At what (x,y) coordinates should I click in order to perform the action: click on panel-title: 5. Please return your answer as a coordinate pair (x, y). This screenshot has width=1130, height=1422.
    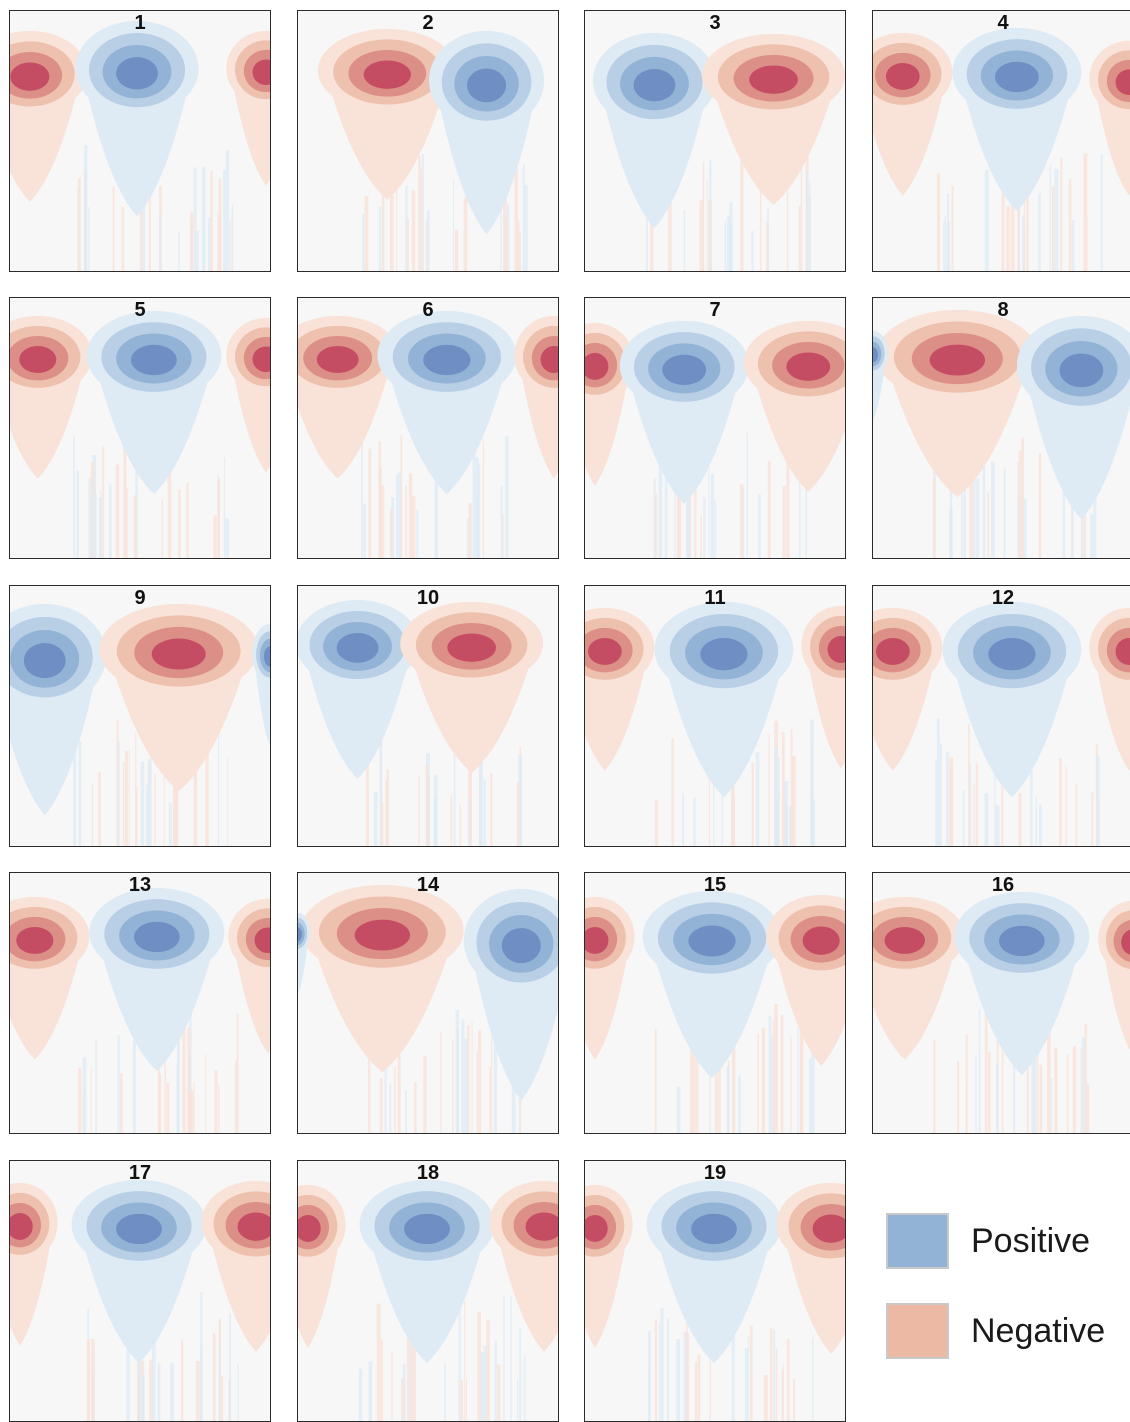
    Looking at the image, I should click on (140, 310).